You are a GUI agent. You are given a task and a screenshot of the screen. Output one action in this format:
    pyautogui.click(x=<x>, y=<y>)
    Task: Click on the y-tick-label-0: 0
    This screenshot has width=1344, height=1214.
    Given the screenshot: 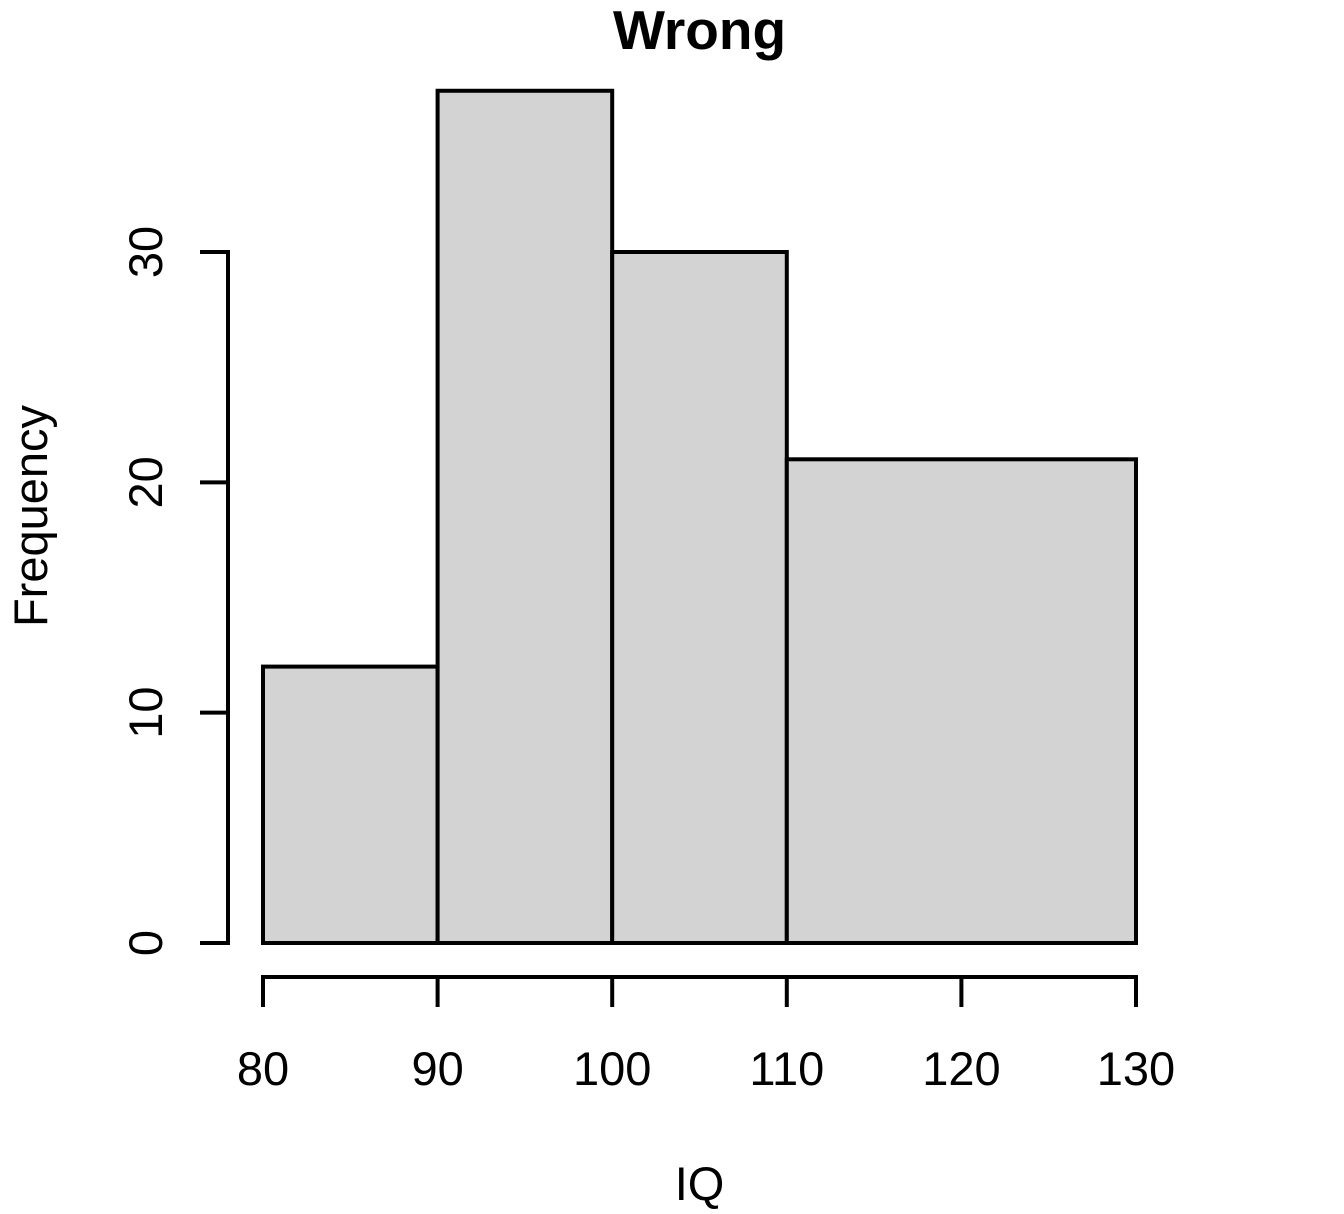 What is the action you would take?
    pyautogui.click(x=145, y=943)
    